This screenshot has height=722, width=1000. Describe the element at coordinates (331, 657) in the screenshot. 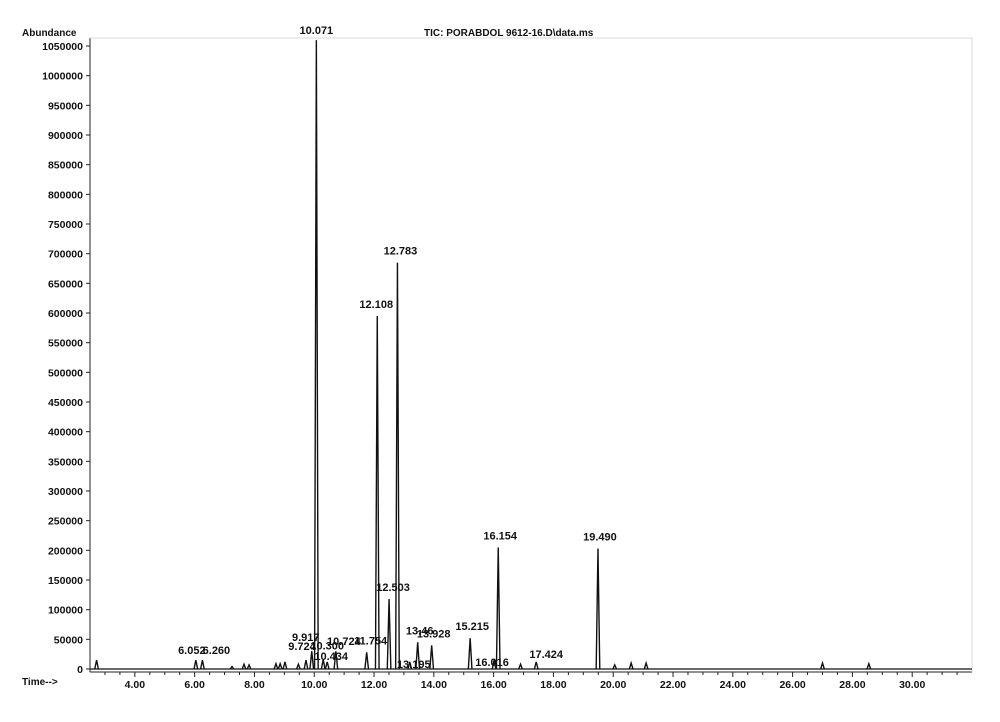

I see `peak-label: 10.434` at that location.